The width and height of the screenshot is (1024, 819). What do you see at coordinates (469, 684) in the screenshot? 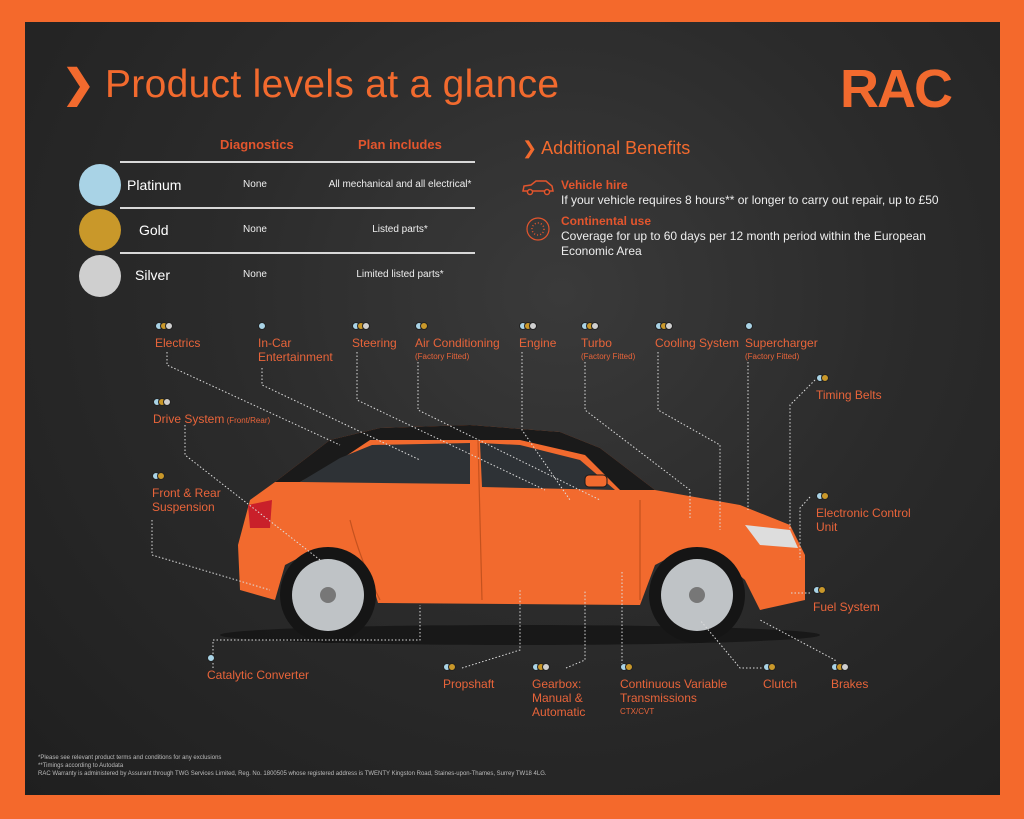
I see `part-name: Propshaft` at bounding box center [469, 684].